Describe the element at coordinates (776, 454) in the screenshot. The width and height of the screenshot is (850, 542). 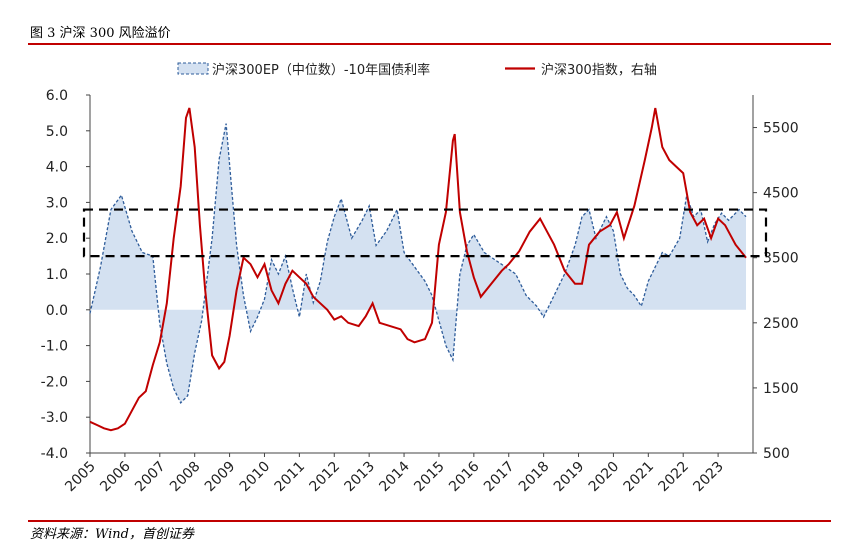
I see `y-right-tick-label: 500` at that location.